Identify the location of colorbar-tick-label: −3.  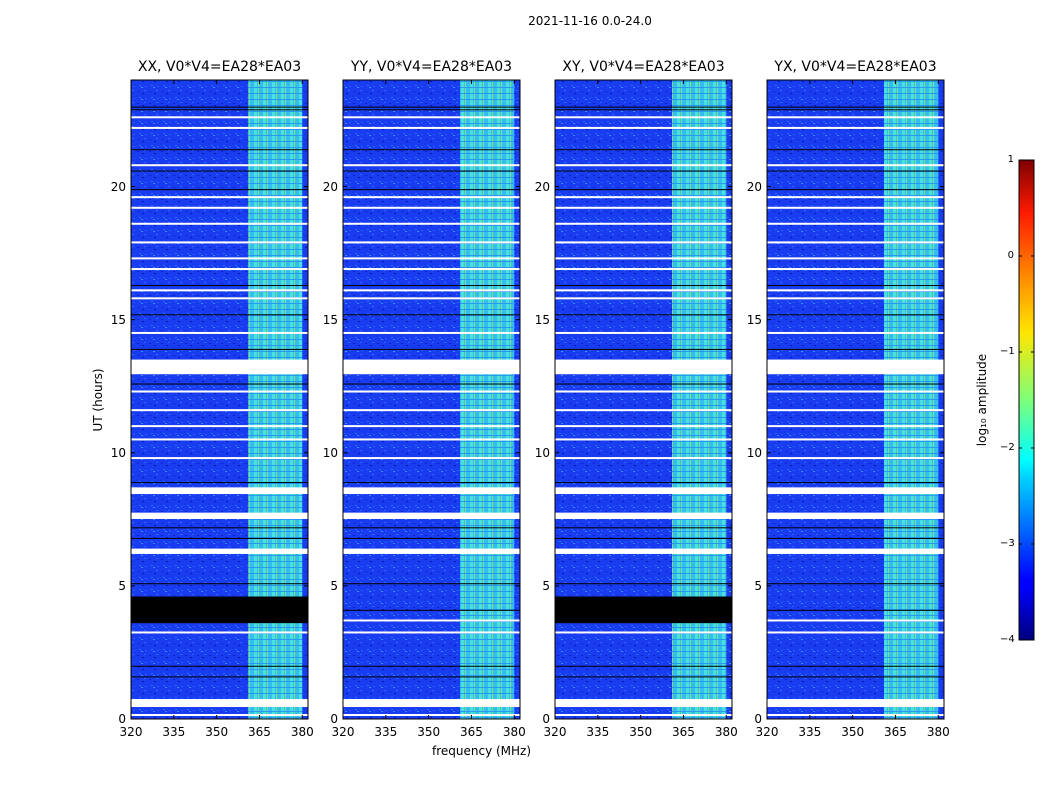
(1007, 543).